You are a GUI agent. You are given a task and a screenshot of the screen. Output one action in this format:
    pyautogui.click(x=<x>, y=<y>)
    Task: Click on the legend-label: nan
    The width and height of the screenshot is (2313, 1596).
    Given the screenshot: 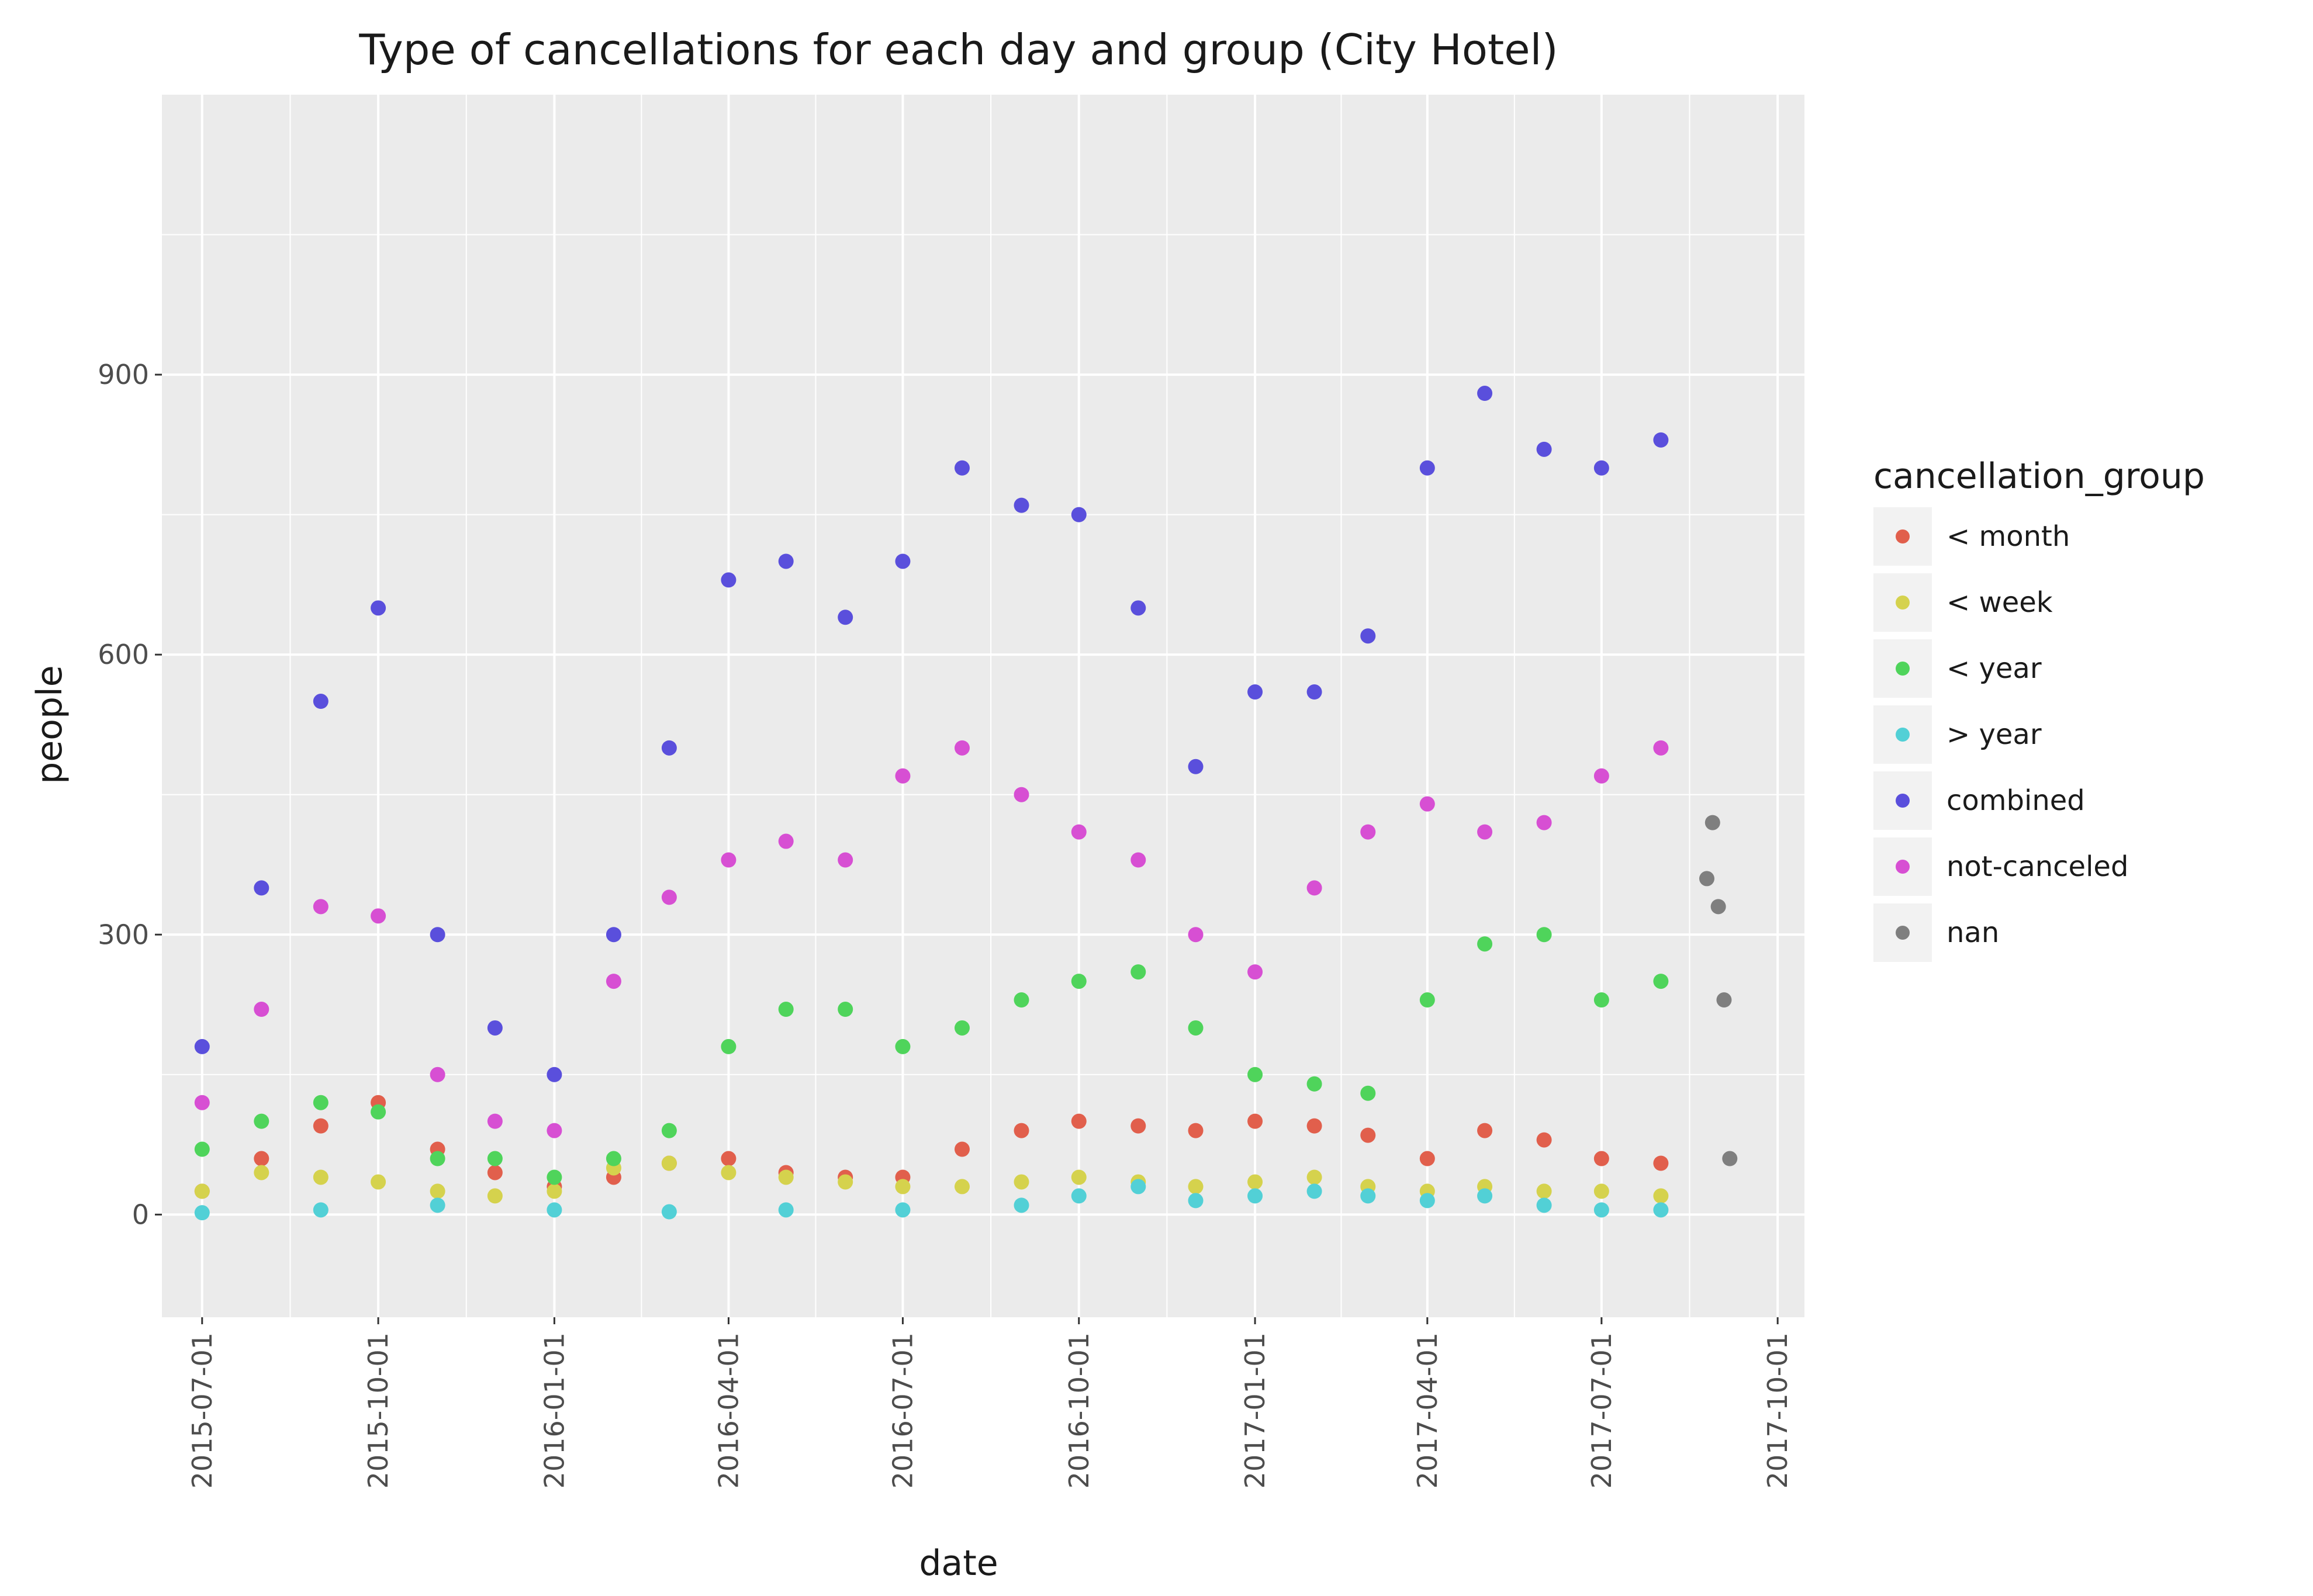 What is the action you would take?
    pyautogui.click(x=1972, y=932)
    